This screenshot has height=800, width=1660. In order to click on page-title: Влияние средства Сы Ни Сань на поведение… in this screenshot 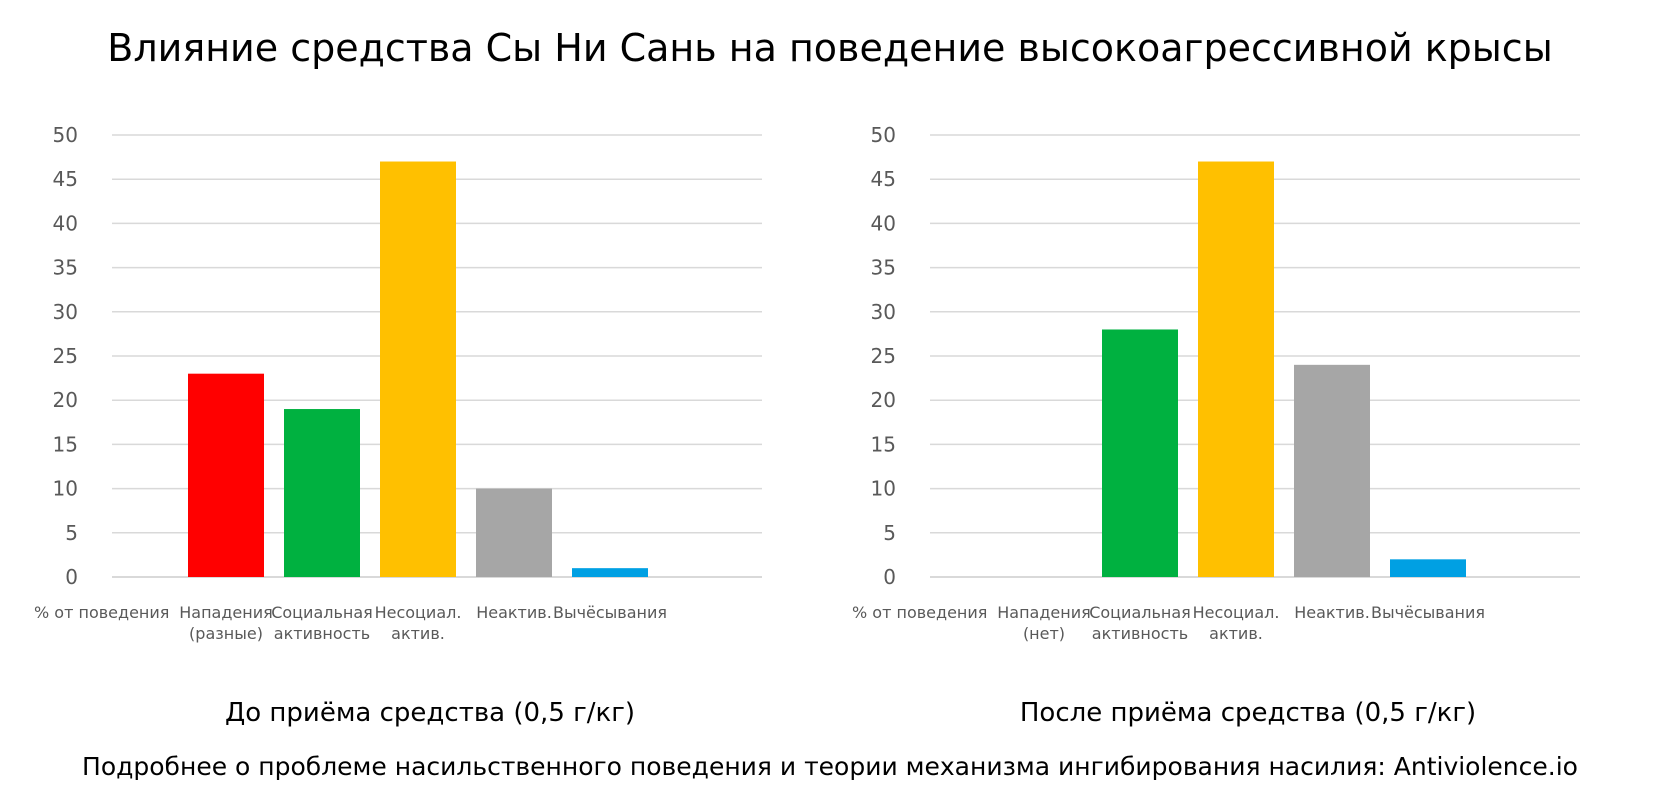, I will do `click(830, 48)`.